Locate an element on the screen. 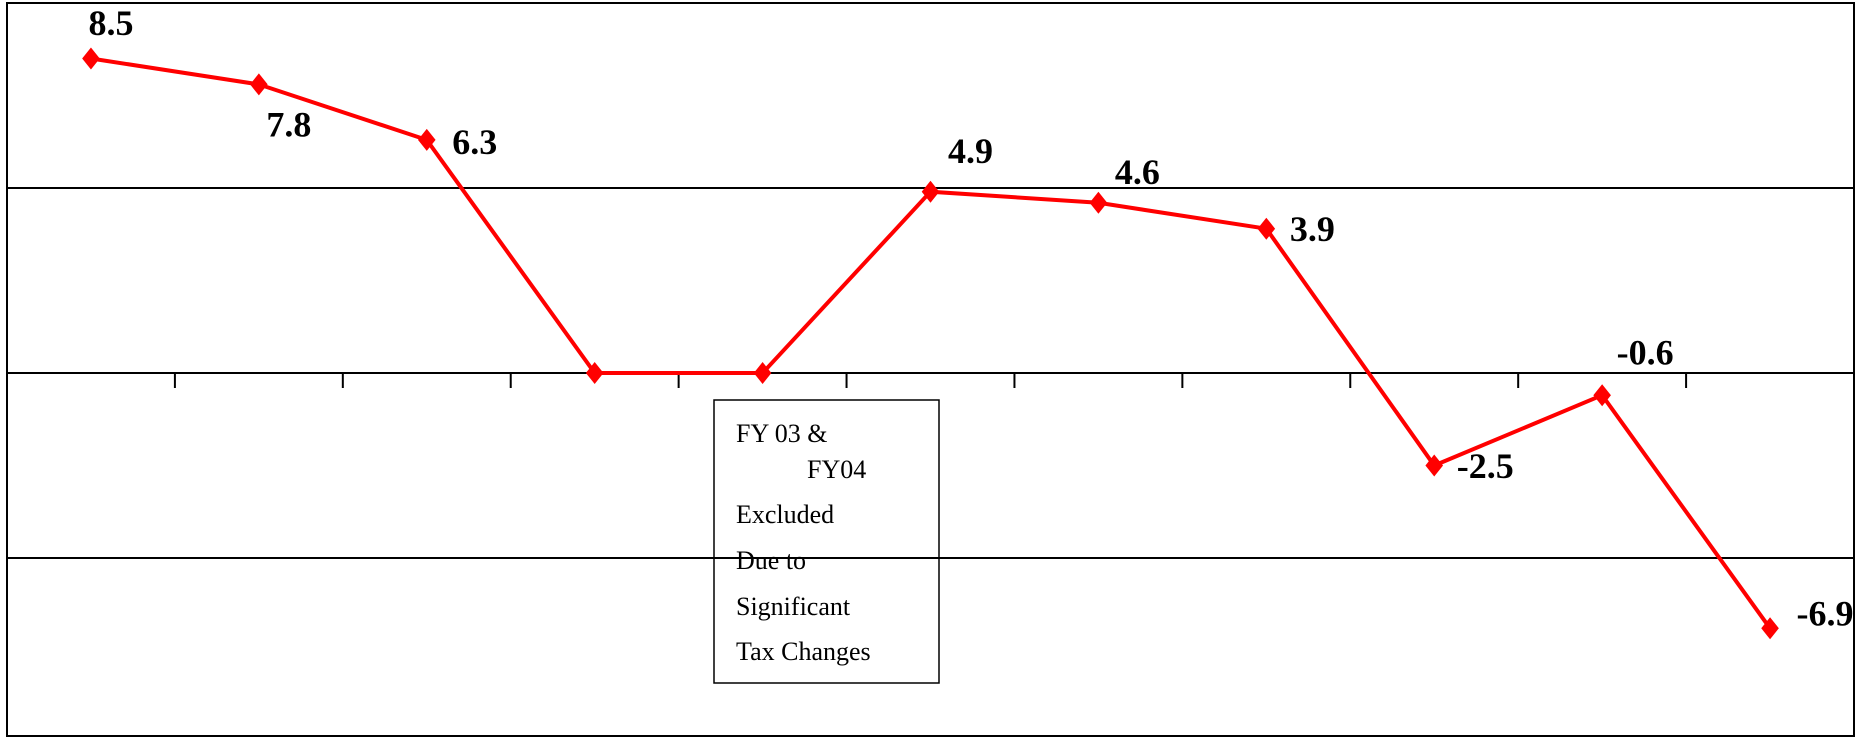 This screenshot has height=739, width=1862. annotation-text: FY 03 & is located at coordinates (782, 433).